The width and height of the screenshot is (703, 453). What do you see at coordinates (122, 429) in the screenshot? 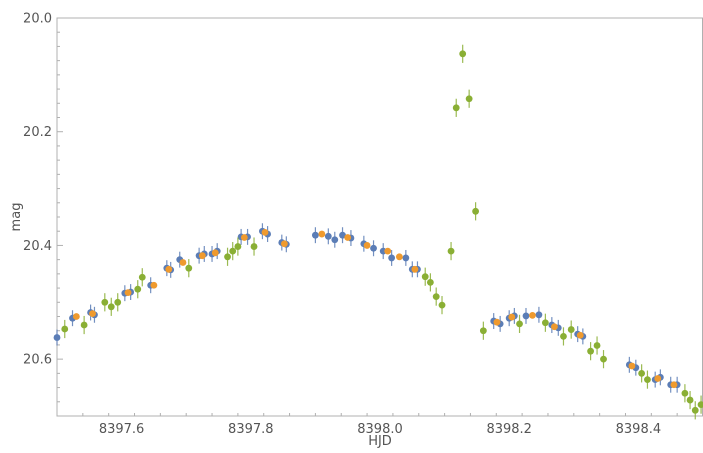
I see `x-tick-label: 8397.6` at bounding box center [122, 429].